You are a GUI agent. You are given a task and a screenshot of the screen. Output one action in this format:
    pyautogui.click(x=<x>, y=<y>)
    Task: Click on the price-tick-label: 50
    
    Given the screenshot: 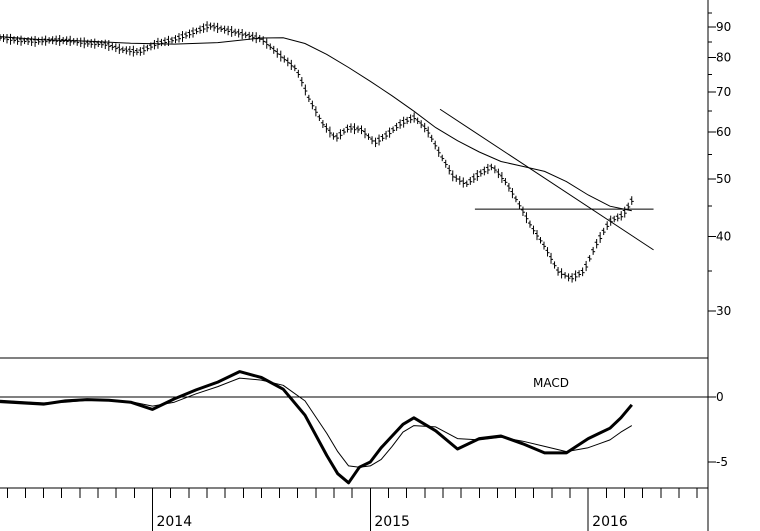 What is the action you would take?
    pyautogui.click(x=723, y=179)
    